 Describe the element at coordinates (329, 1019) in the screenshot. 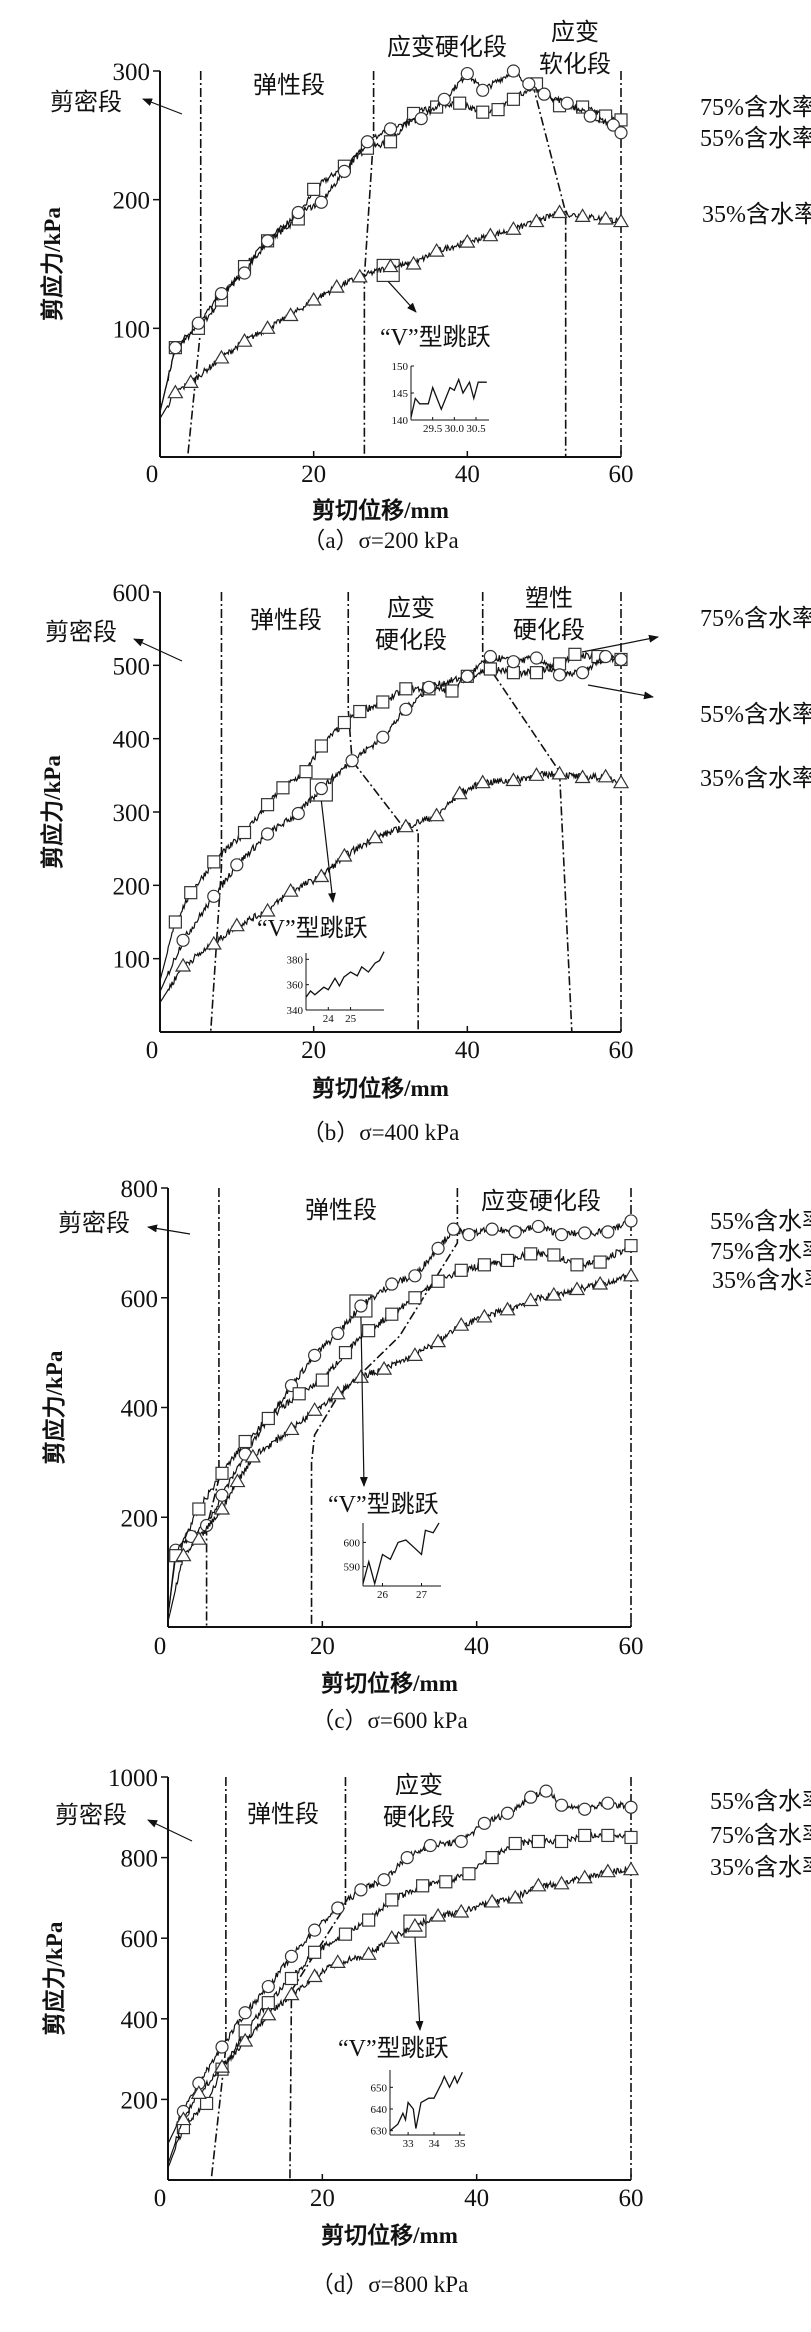

I see `inset-x-tick-label: 24` at that location.